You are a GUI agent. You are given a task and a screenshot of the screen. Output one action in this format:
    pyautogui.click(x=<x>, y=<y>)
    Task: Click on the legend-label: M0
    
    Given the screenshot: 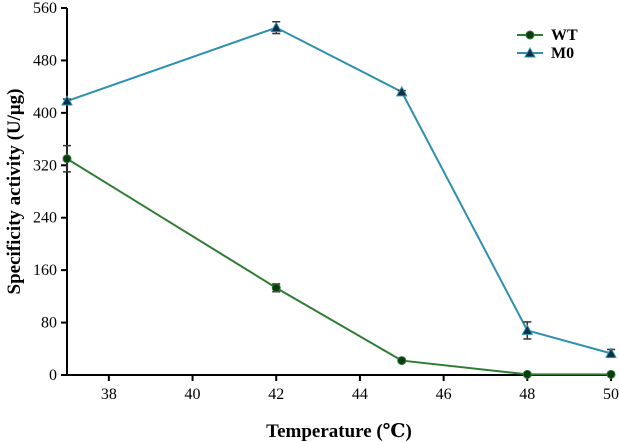 What is the action you would take?
    pyautogui.click(x=562, y=53)
    